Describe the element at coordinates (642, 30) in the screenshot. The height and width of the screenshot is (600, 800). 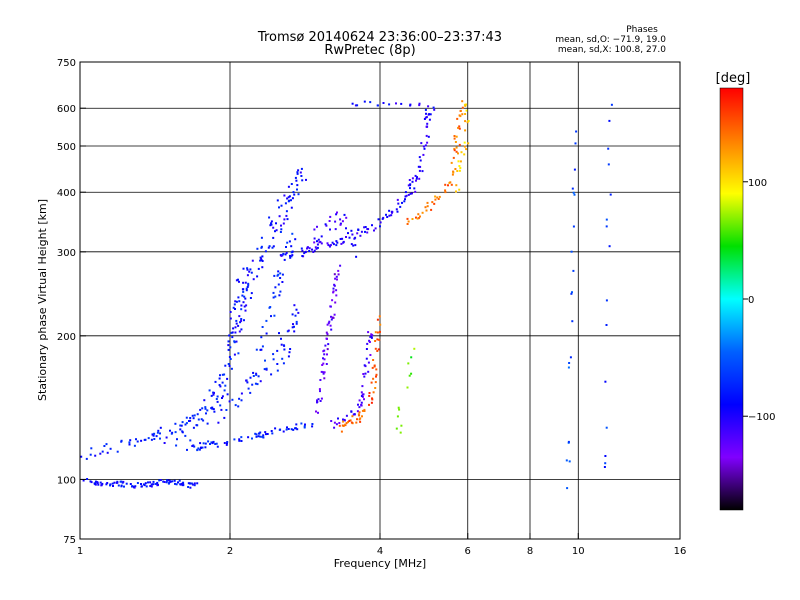
I see `phase-box-title: Phases` at that location.